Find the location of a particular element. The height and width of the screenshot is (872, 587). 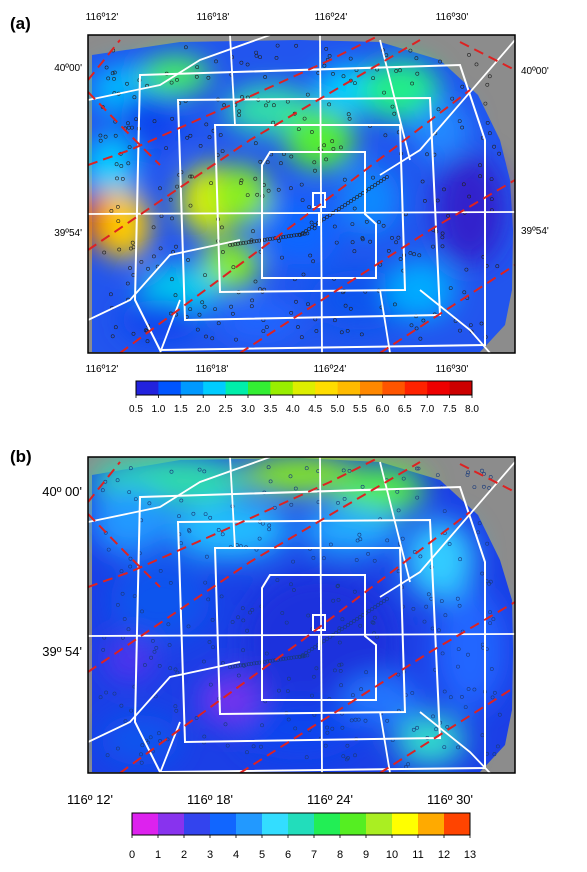

panel-a-lat-left-label: 40º00' is located at coordinates (68, 68).